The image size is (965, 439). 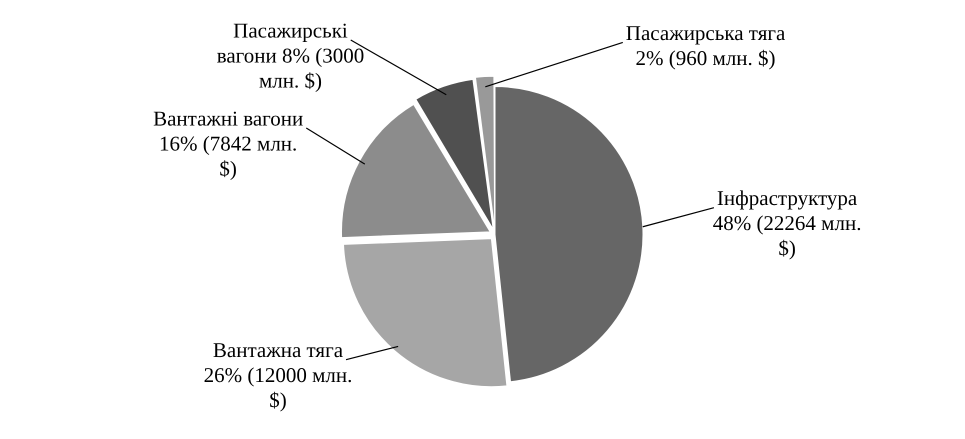 I want to click on data-label: 2% (960 млн. $), so click(x=706, y=58).